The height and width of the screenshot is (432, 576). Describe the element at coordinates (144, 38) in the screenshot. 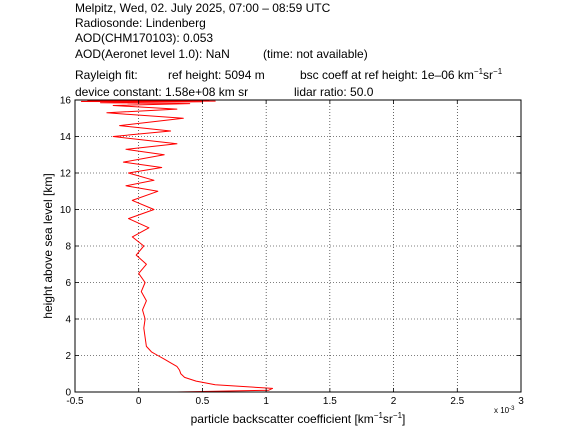

I see `header-aod-chm: AOD(CHM170103): 0.053` at that location.